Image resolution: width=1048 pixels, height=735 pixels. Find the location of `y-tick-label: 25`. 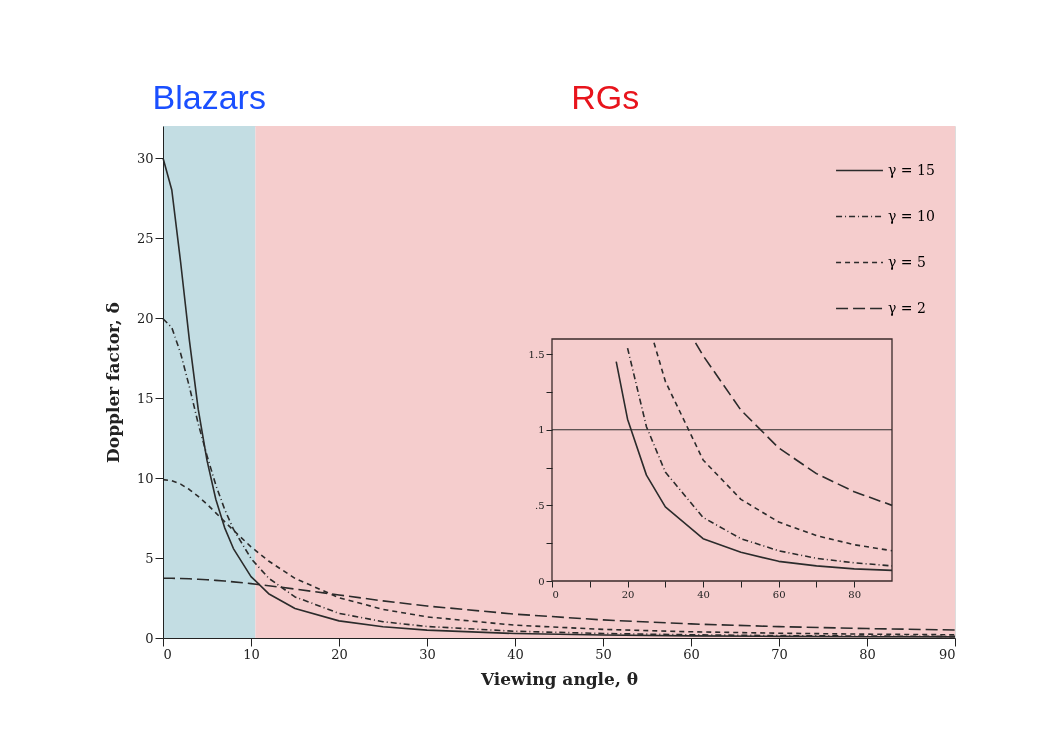

y-tick-label: 25 is located at coordinates (145, 238).